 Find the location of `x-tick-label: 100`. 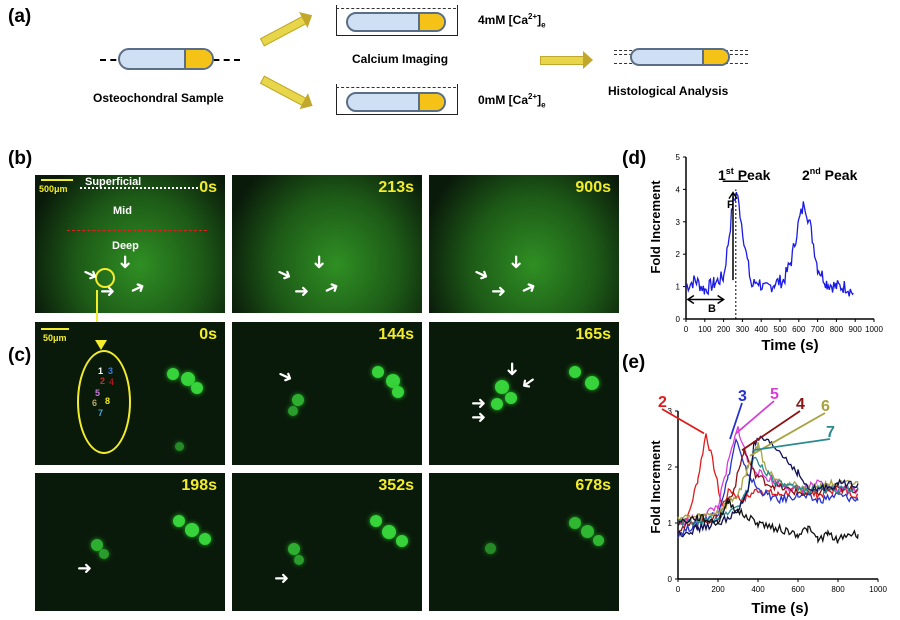

x-tick-label: 100 is located at coordinates (705, 329).